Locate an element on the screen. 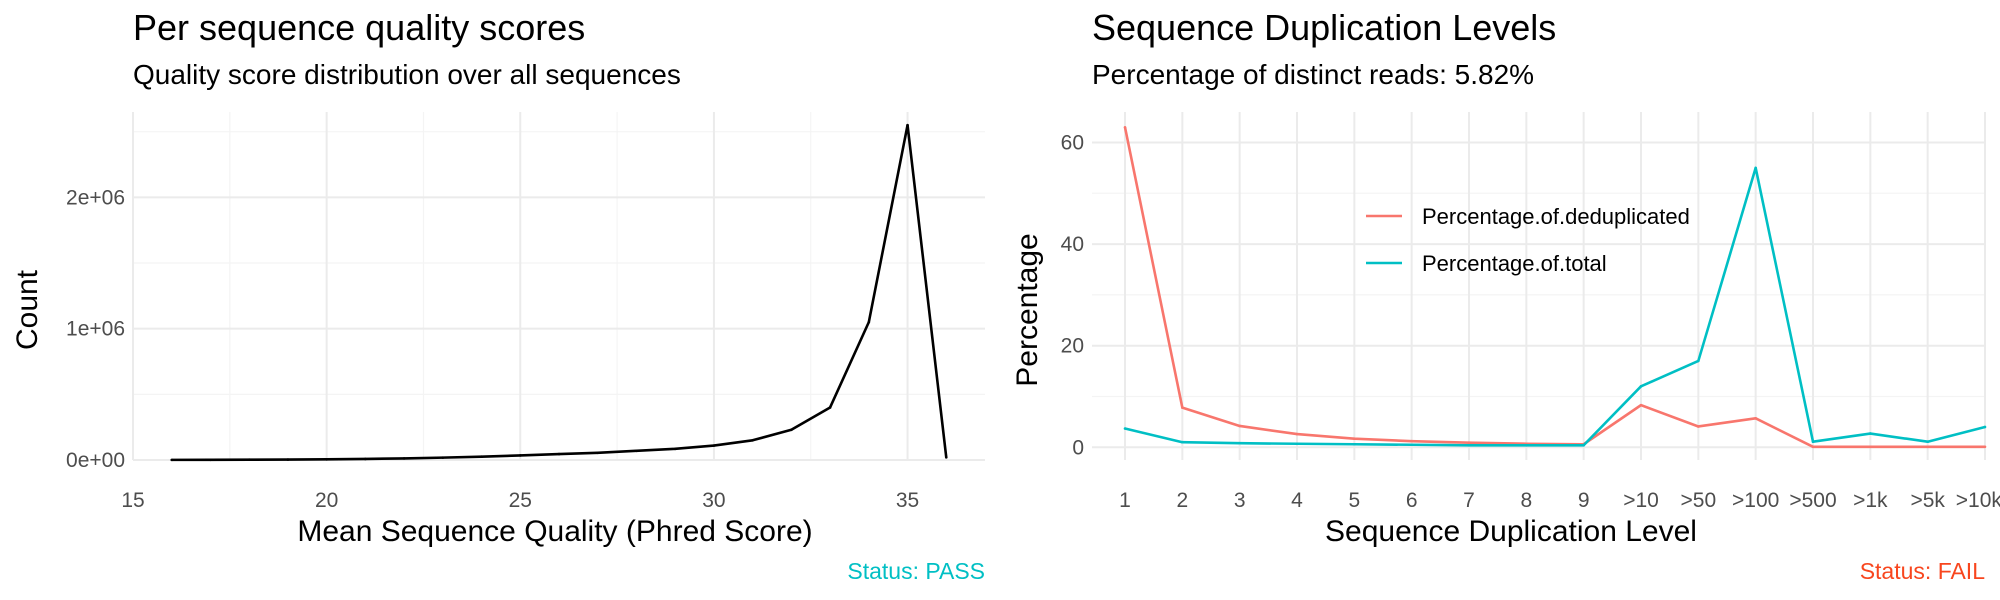  x-tick-labels: 1 2 3 4 5 6 7 8 9 >10 >50 >100 >500 >1k >5k >10k+ is located at coordinates (1559, 500).